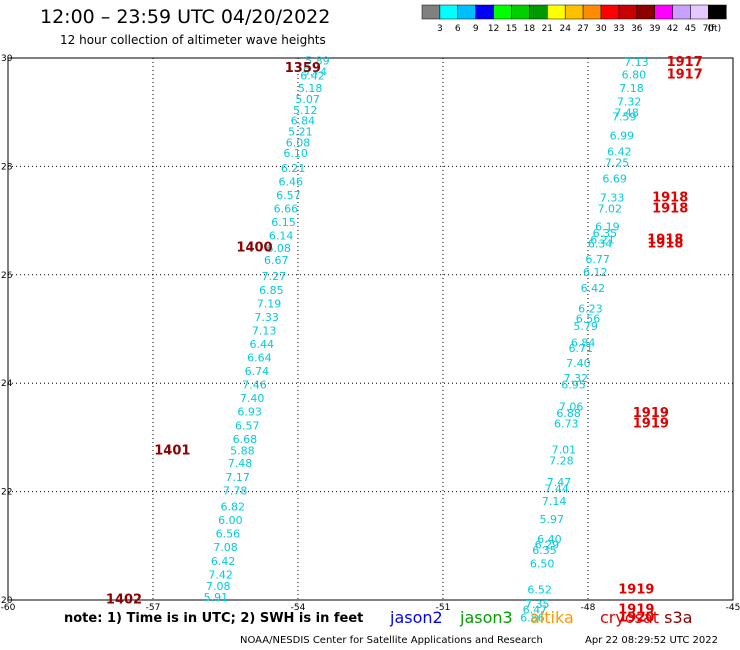 This screenshot has width=740, height=650. I want to click on track-east-swh-label: 6.88, so click(568, 413).